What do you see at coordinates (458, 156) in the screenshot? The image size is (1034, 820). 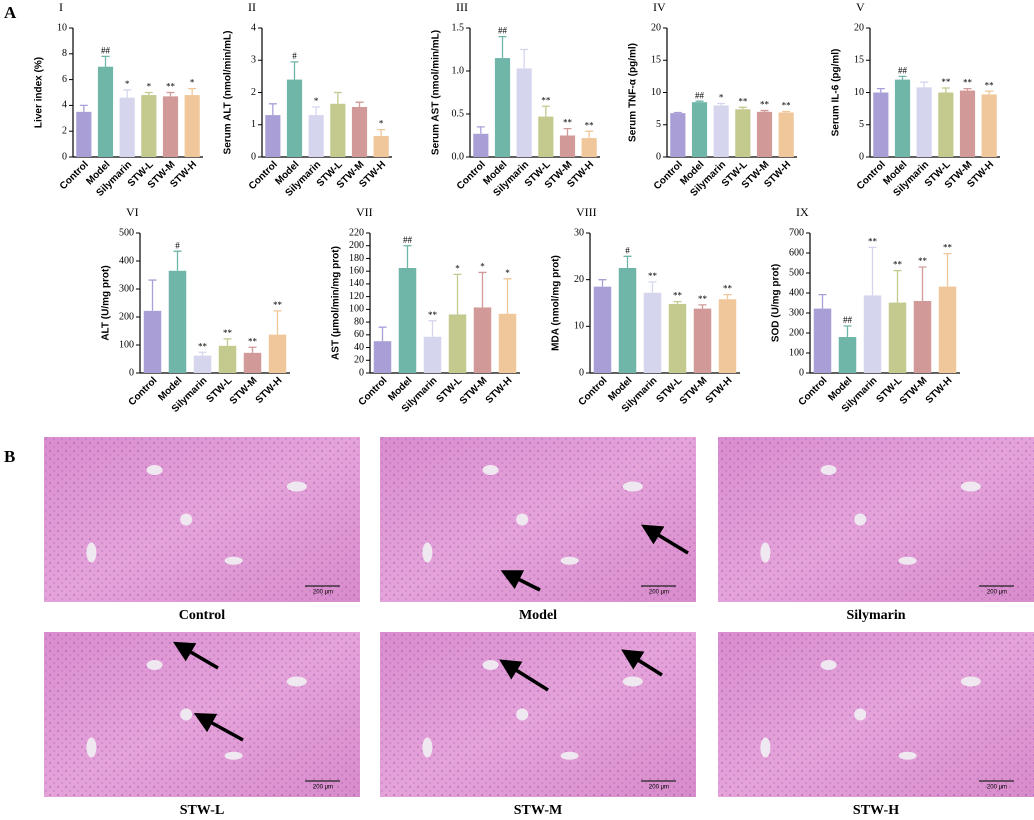 I see `y-tick-label: 0.0` at bounding box center [458, 156].